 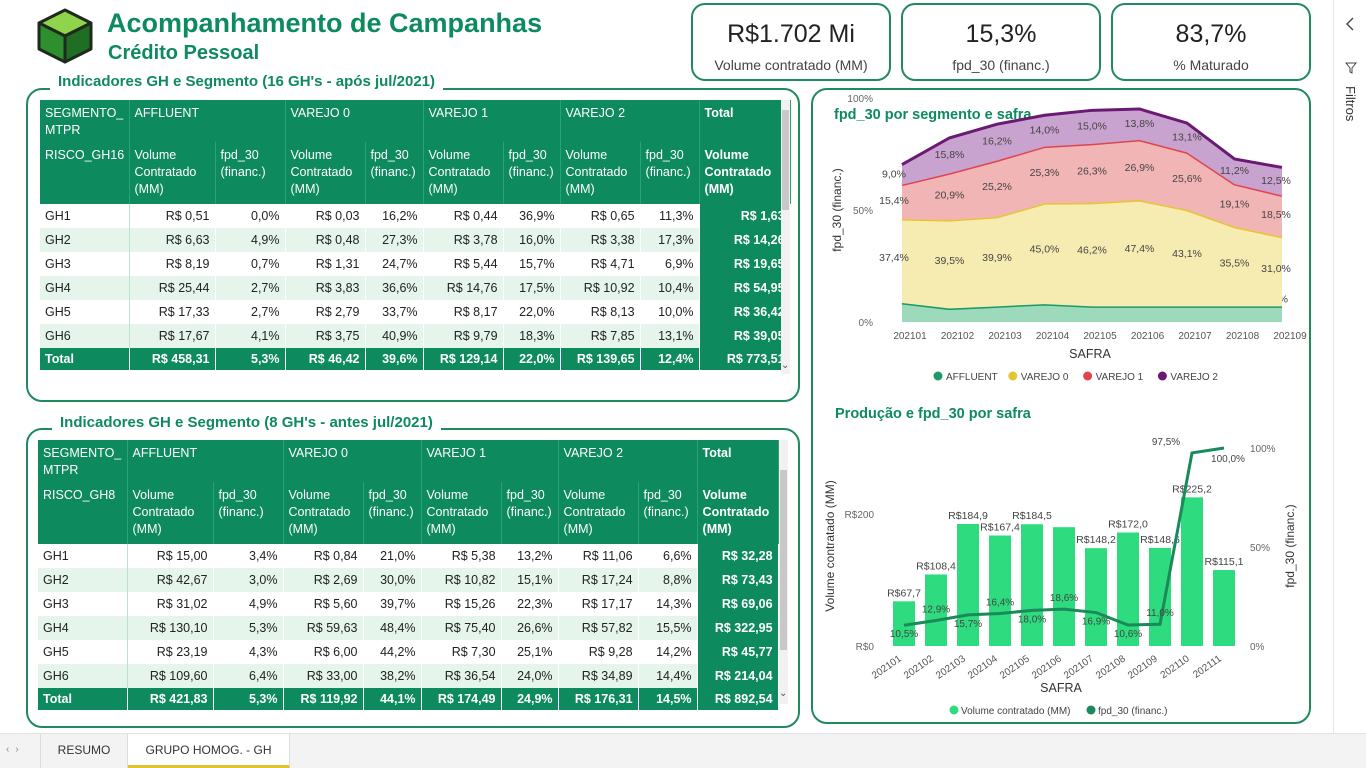 What do you see at coordinates (791, 42) in the screenshot?
I see `kpi-card-volume: R$1.702 Mi Volume contratado (MM)` at bounding box center [791, 42].